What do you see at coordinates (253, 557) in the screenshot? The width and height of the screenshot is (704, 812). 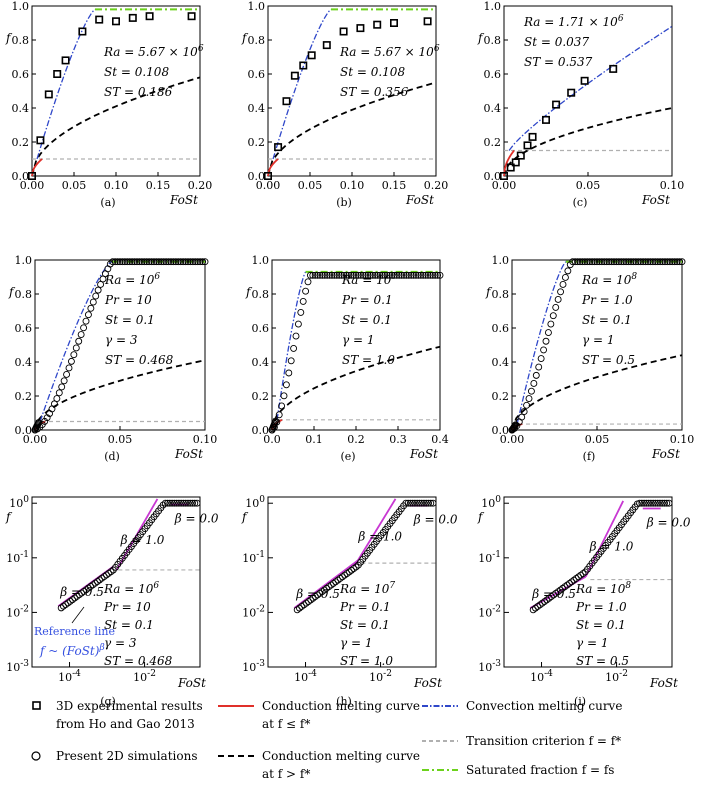 I see `y-tick-label: 10⁻¹` at bounding box center [253, 557].